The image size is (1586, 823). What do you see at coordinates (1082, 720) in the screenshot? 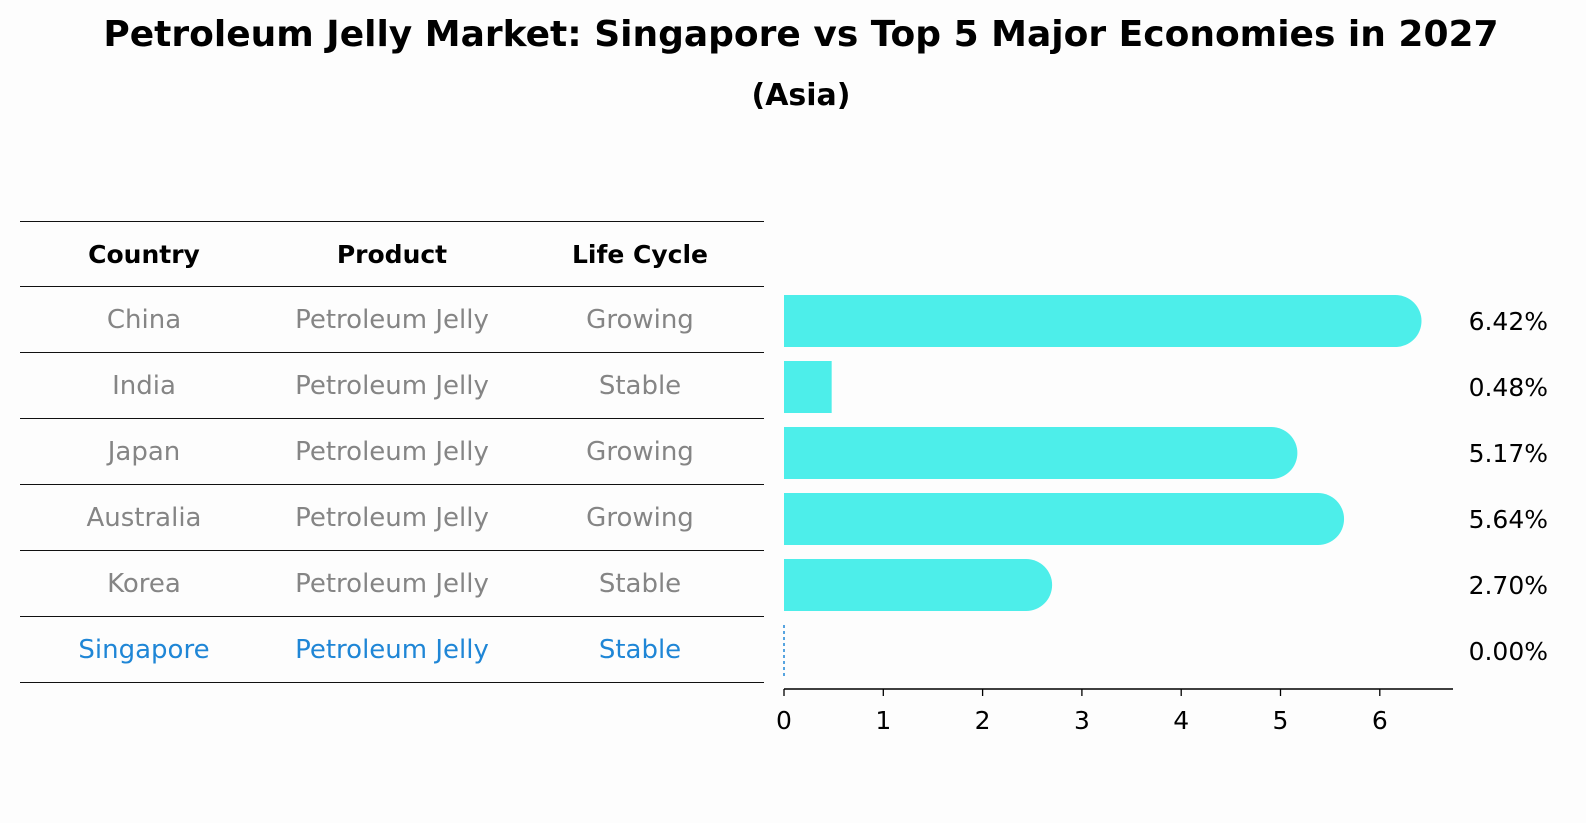
I see `x-tick-label-3: 3` at bounding box center [1082, 720].